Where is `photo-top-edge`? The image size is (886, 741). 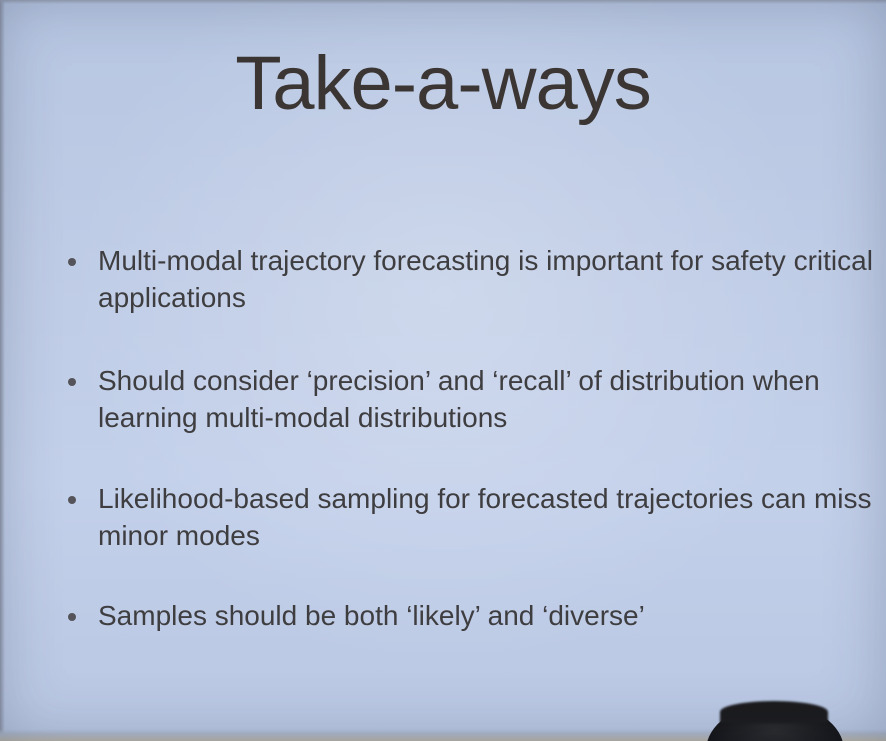 photo-top-edge is located at coordinates (443, 2).